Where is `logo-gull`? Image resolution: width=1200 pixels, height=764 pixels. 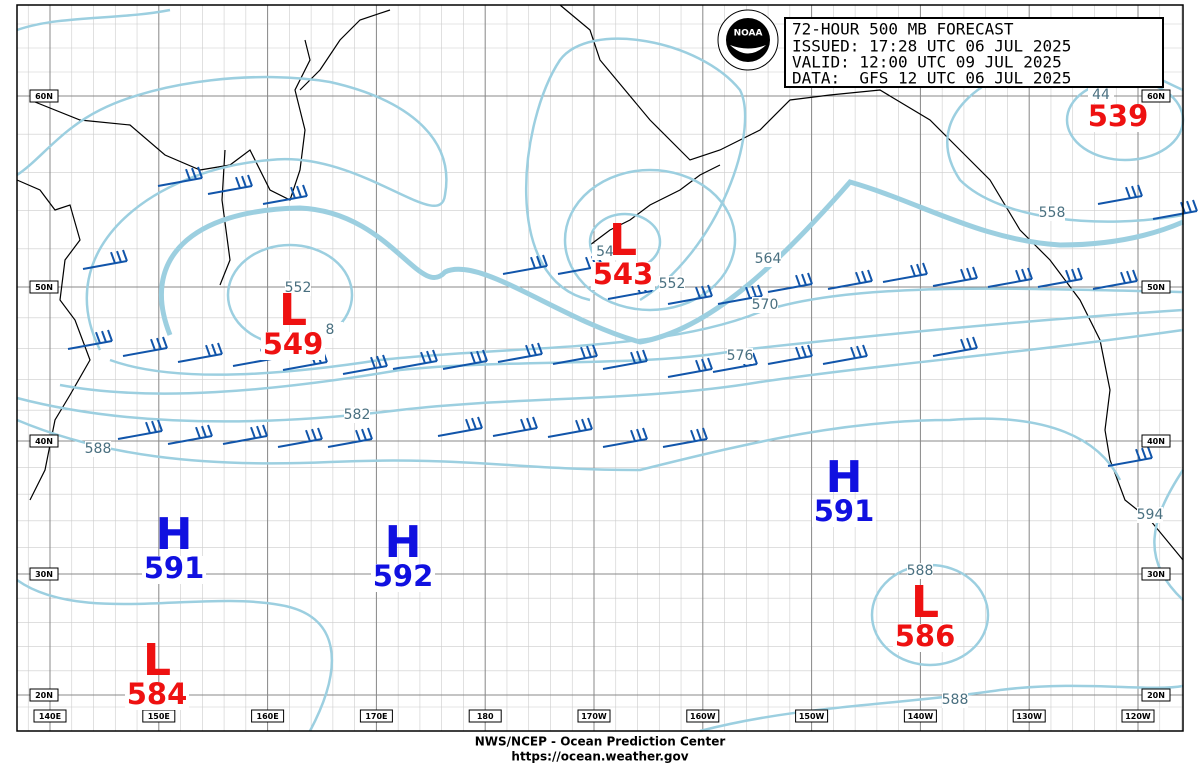 logo-gull is located at coordinates (748, 49).